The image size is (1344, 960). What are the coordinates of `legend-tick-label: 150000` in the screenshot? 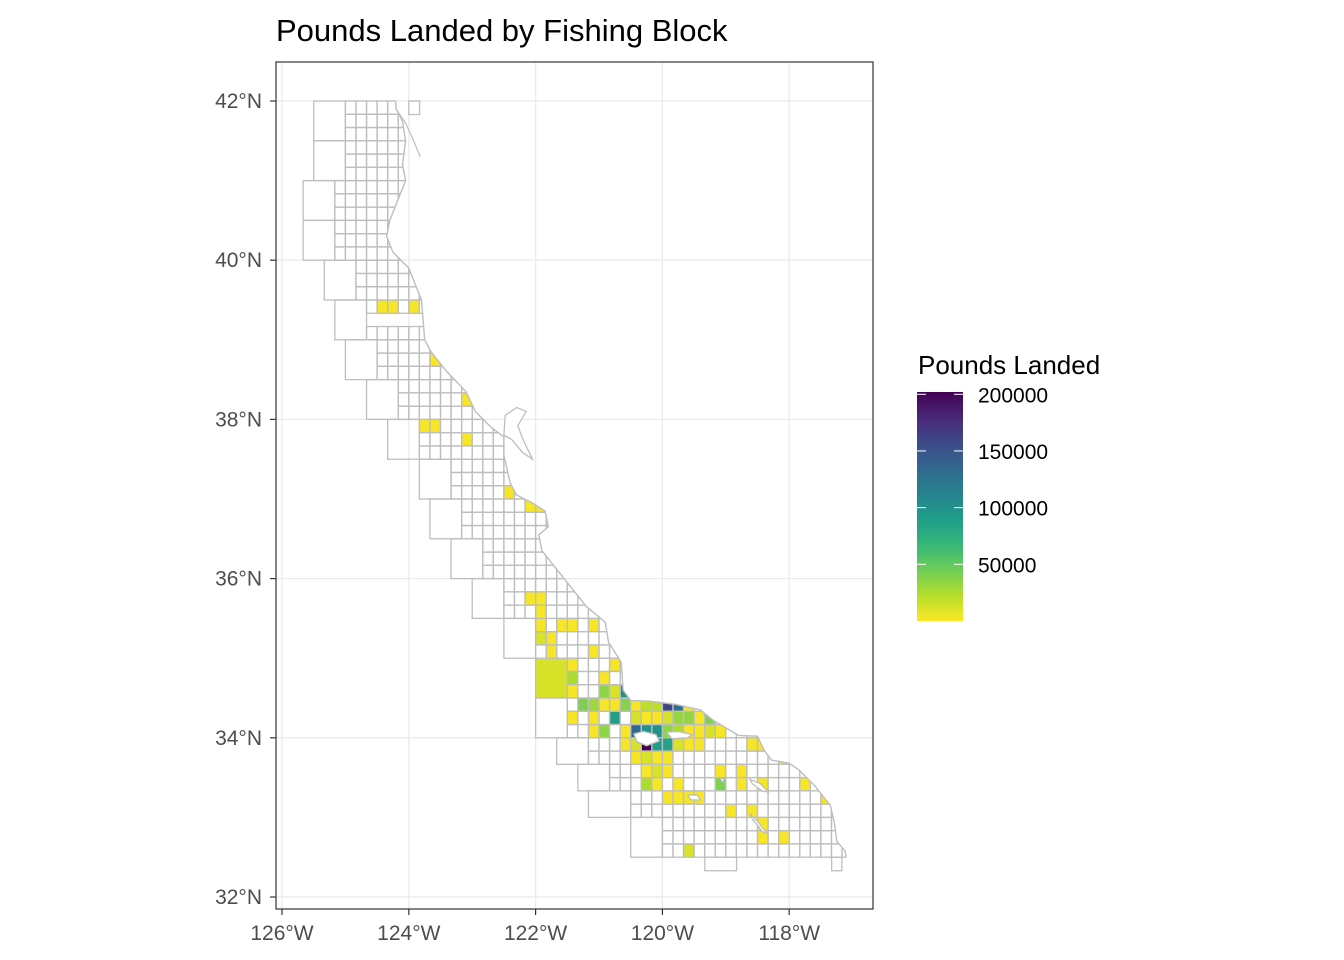 It's located at (1013, 452).